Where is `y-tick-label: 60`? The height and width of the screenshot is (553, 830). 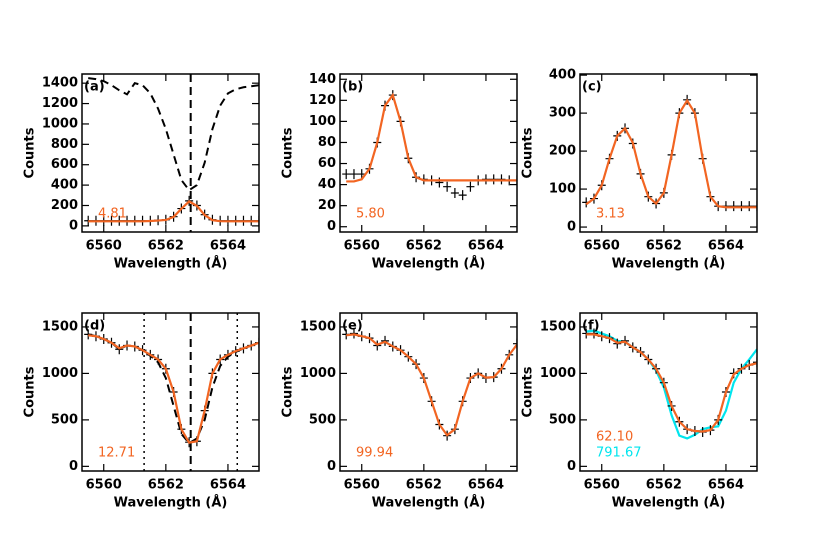 y-tick-label: 60 is located at coordinates (327, 163).